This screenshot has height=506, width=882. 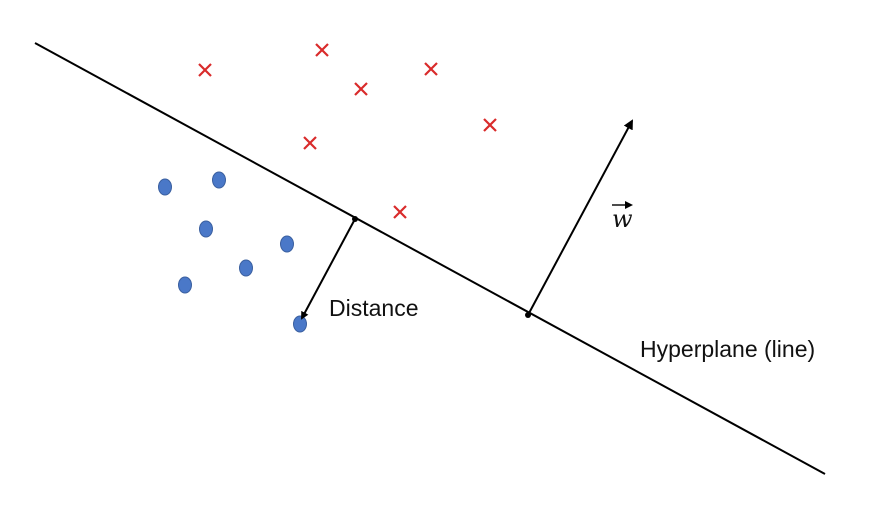 What do you see at coordinates (232, 252) in the screenshot?
I see `class-dot-markers` at bounding box center [232, 252].